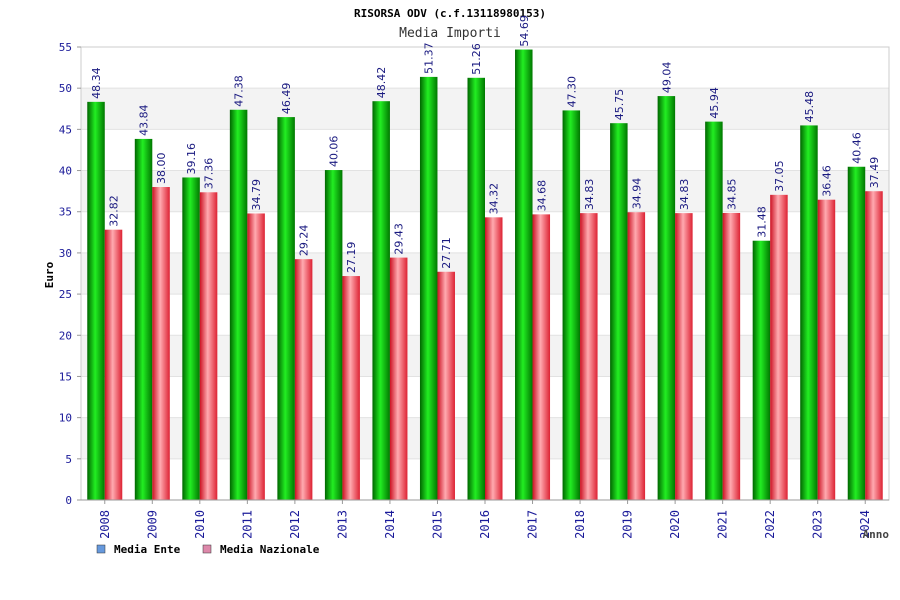 The image size is (900, 600). I want to click on bar-ente-2019, so click(619, 311).